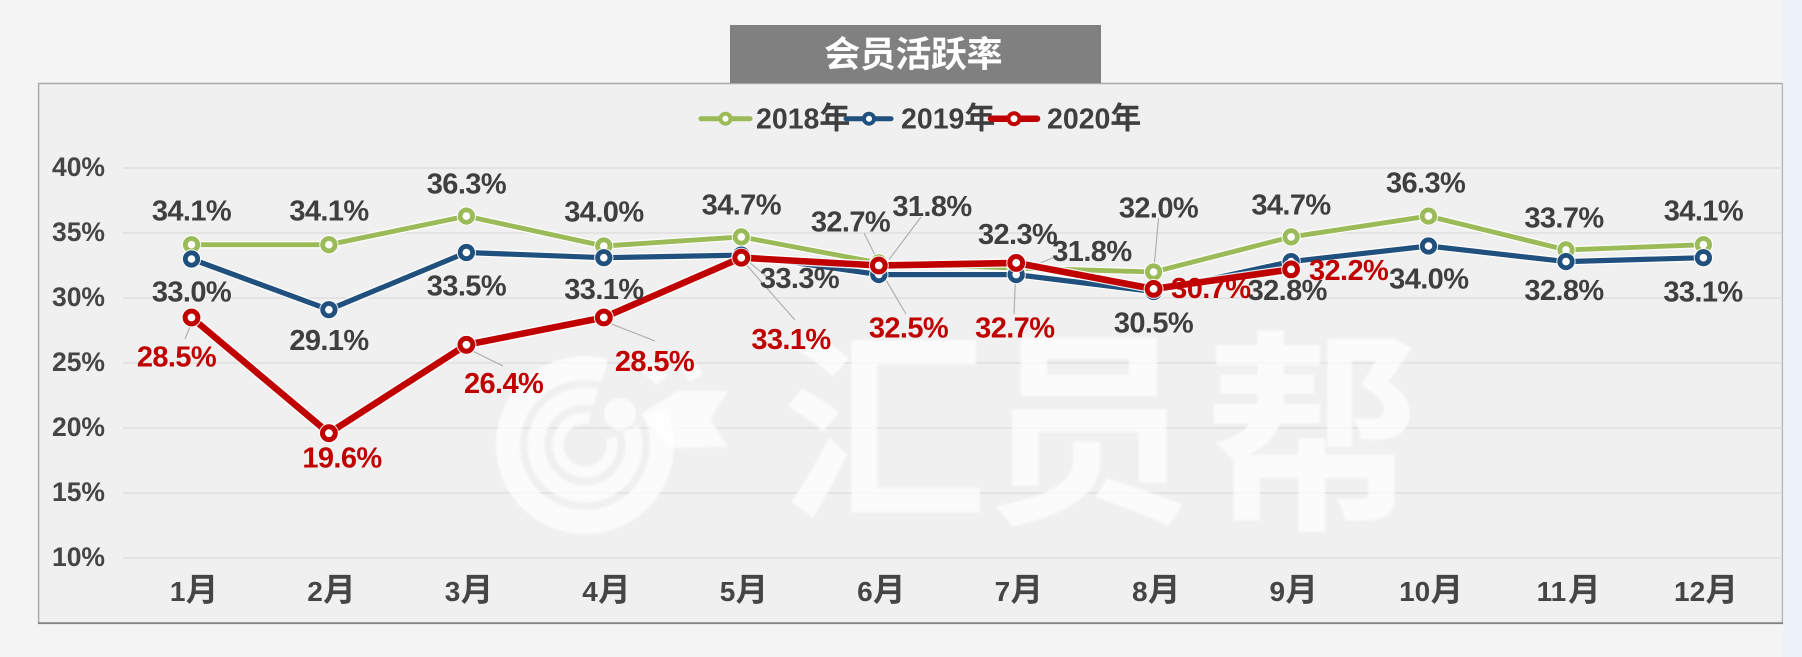 The width and height of the screenshot is (1802, 657). I want to click on svg-text: 30%, so click(78, 297).